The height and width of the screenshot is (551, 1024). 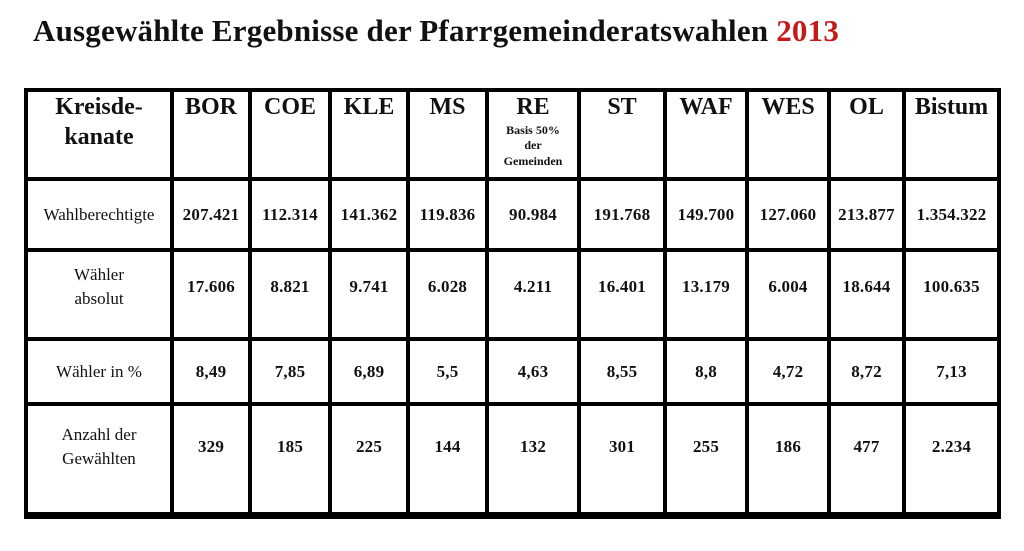 What do you see at coordinates (622, 107) in the screenshot?
I see `column-header-label: ST` at bounding box center [622, 107].